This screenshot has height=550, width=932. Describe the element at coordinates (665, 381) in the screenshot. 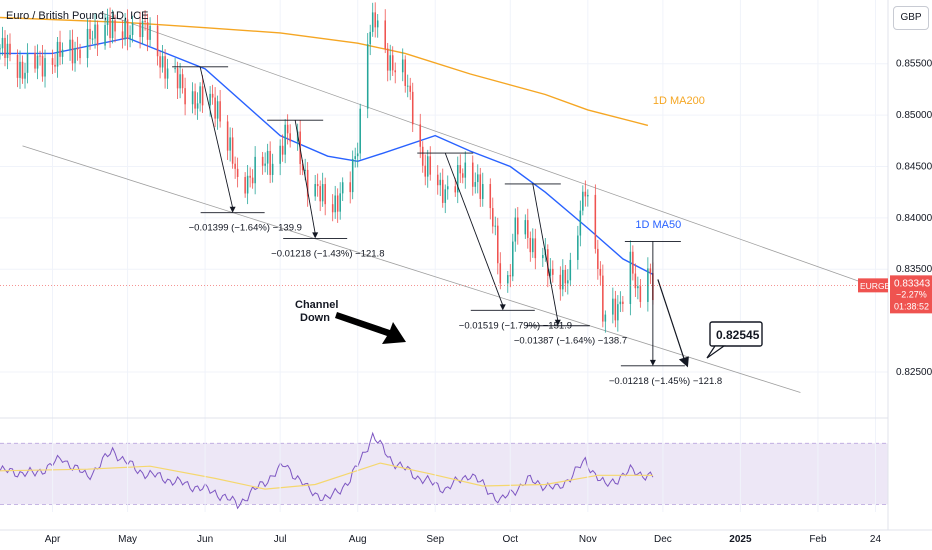

I see `move-label: −0.01218 (−1.45%) −121.8` at that location.